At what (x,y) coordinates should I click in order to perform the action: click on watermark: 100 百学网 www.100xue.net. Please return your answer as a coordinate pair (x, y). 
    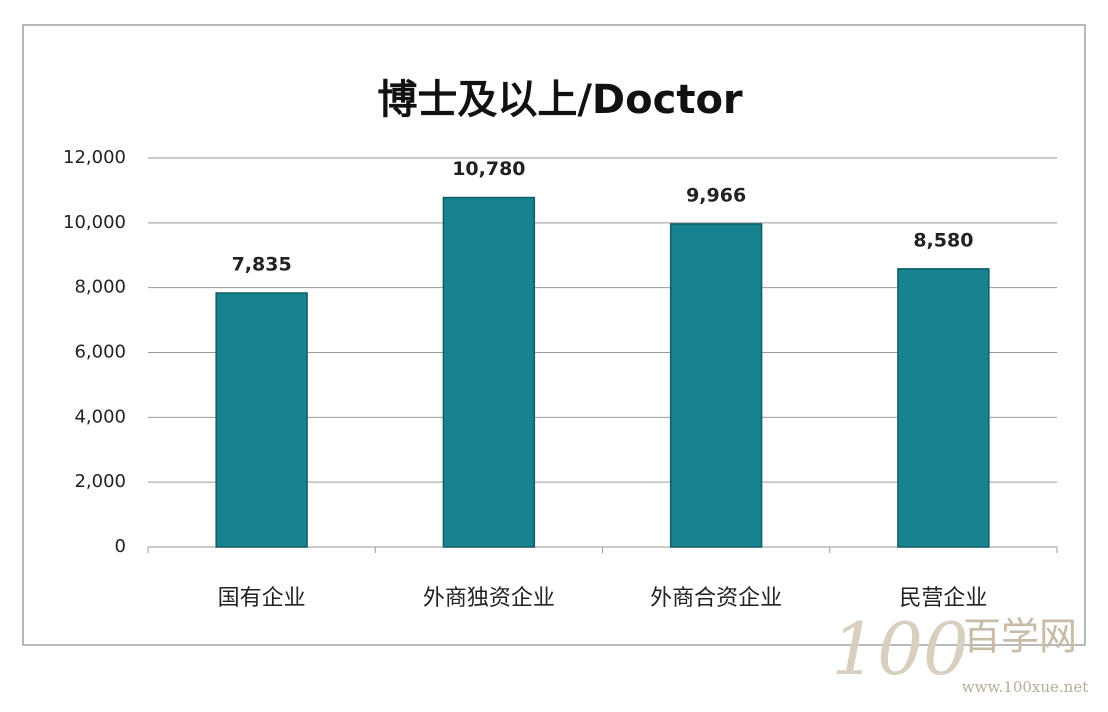
    Looking at the image, I should click on (959, 651).